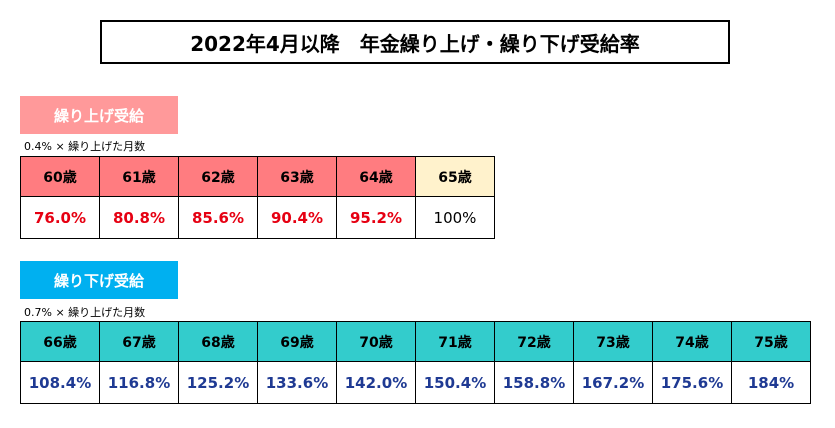 The height and width of the screenshot is (428, 835). I want to click on early-rate-row: 76.0% 80.8% 85.6% 90.4% 95.2% 100%, so click(257, 217).